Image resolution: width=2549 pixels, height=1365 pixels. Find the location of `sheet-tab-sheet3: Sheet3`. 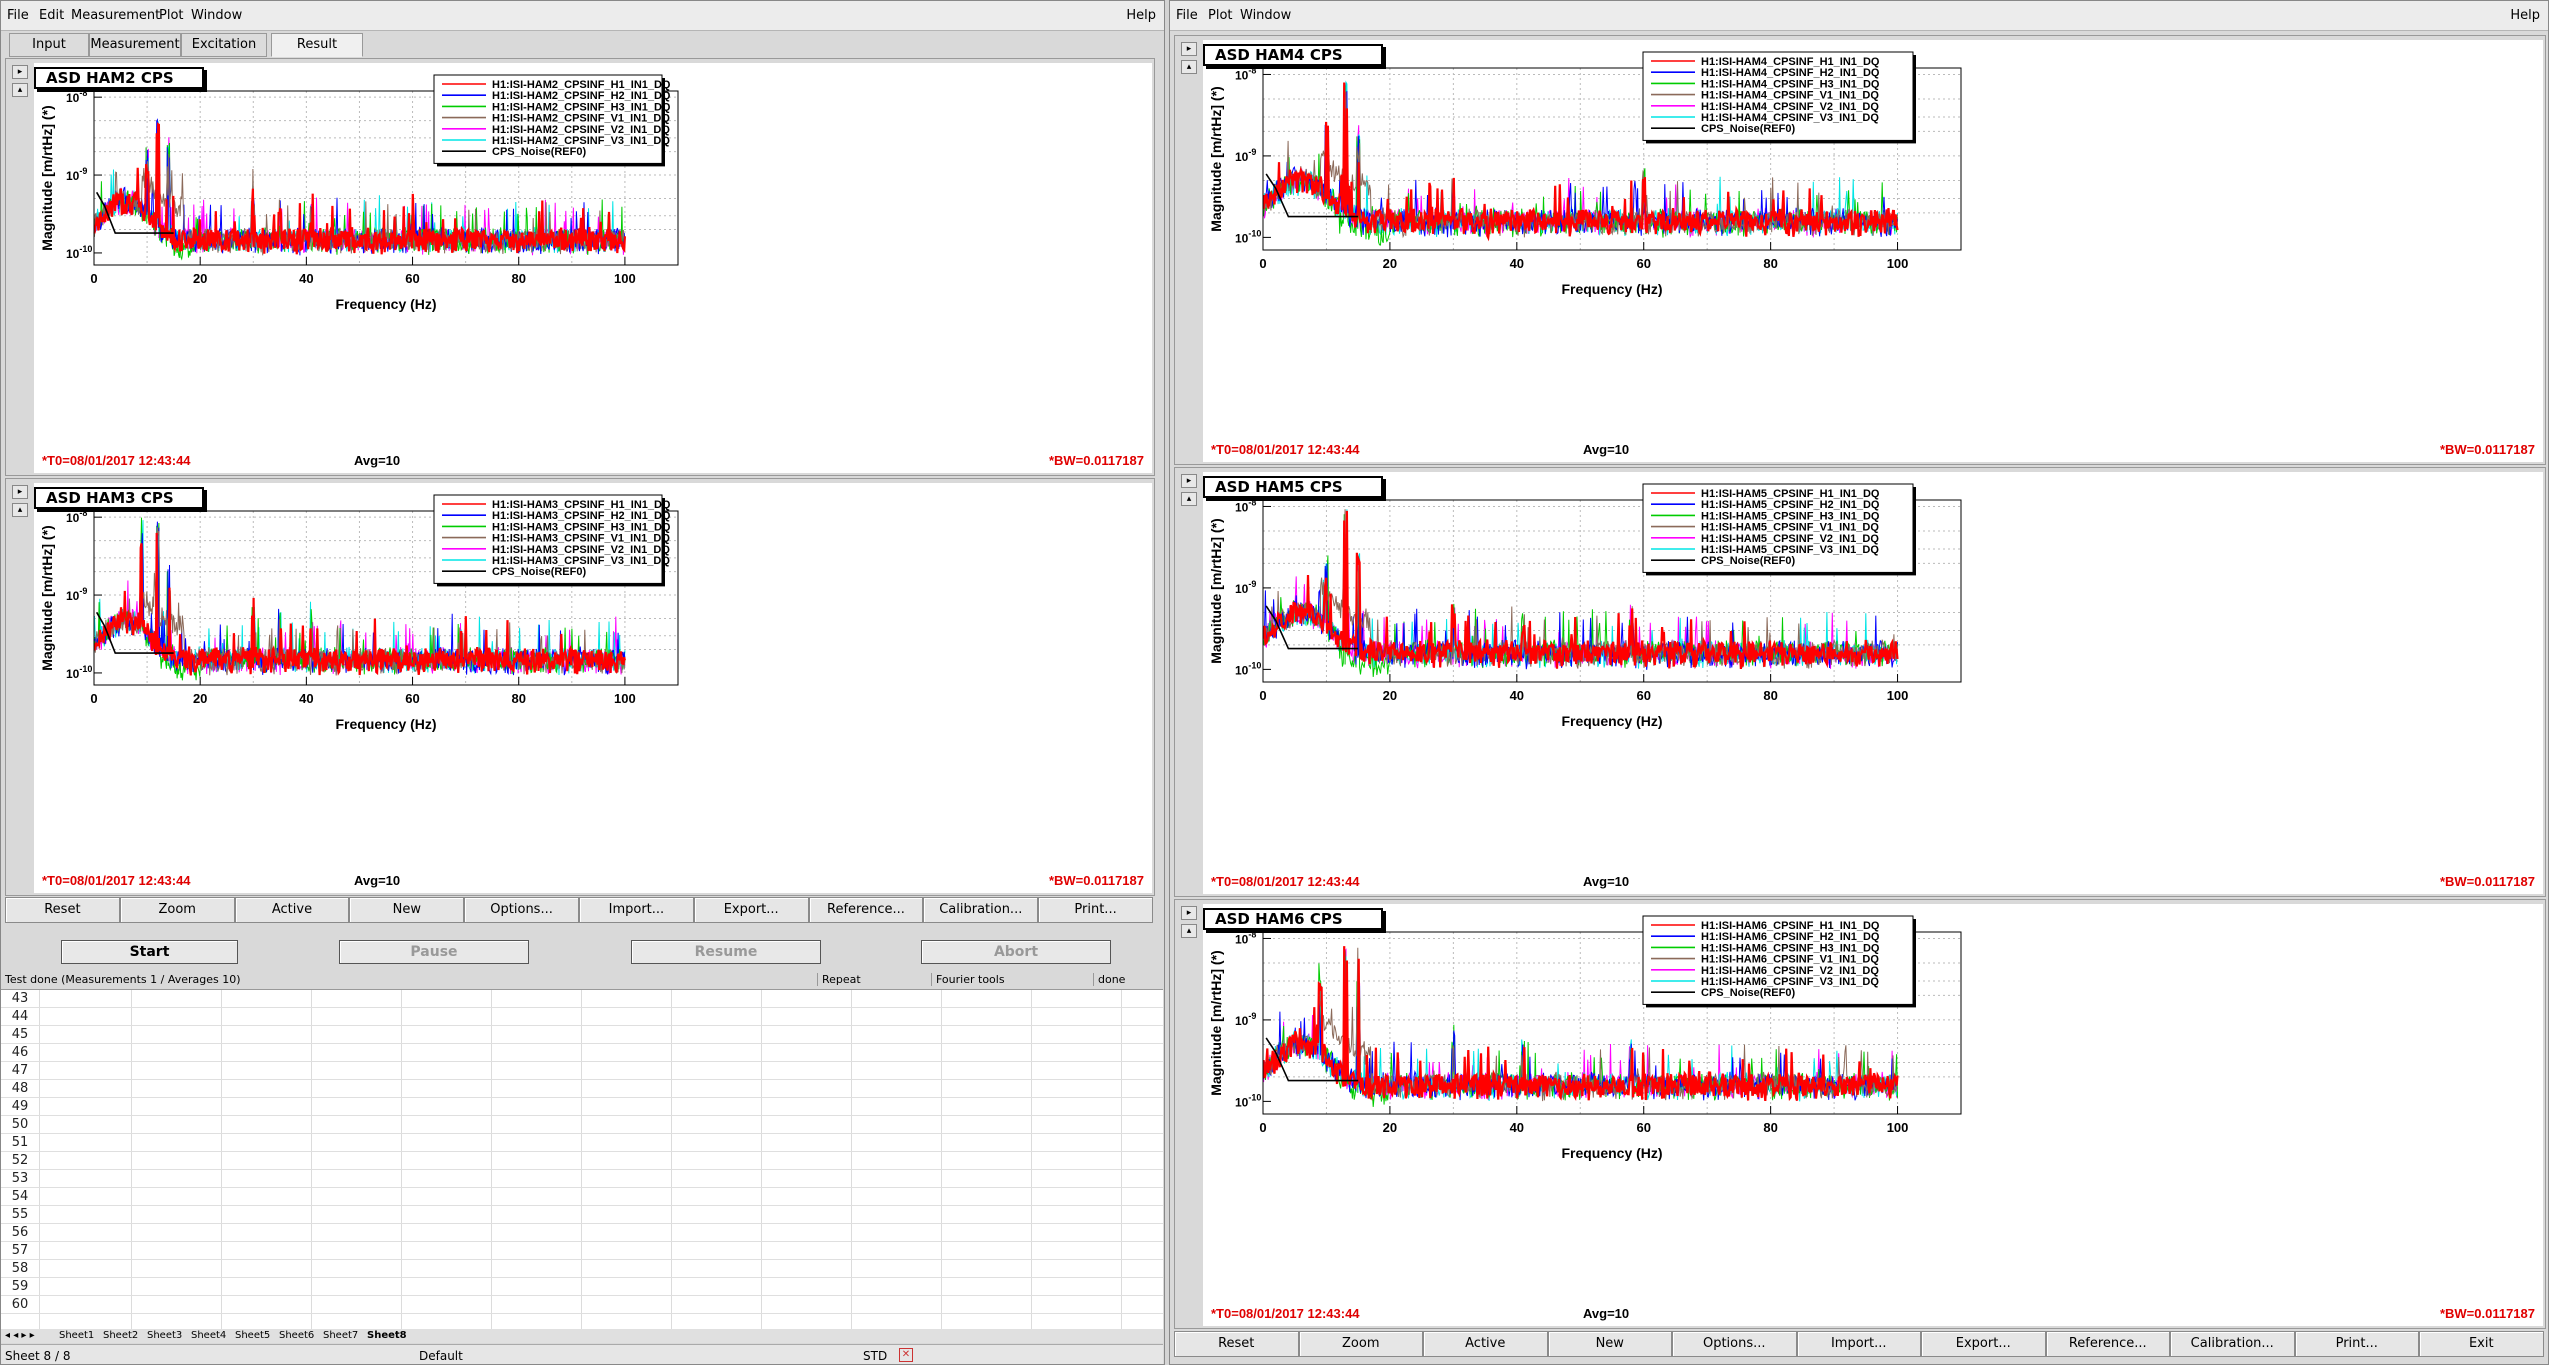

sheet-tab-sheet3: Sheet3 is located at coordinates (165, 1335).